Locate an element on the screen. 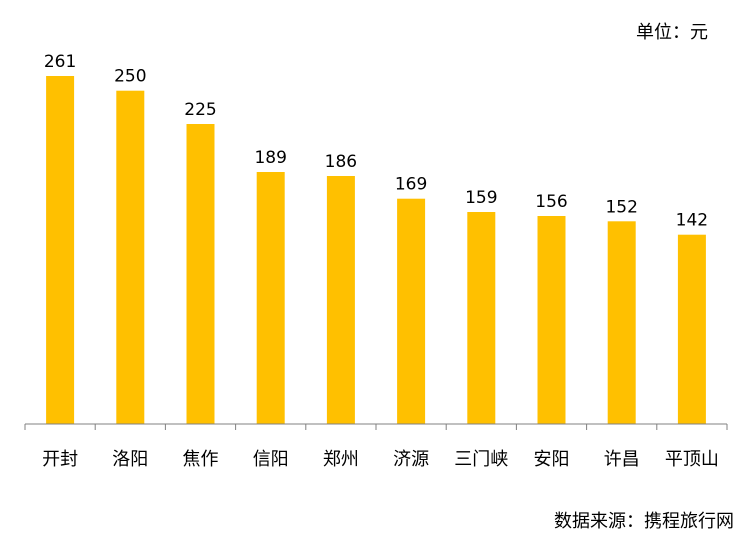 The image size is (752, 541). data-label: 250 is located at coordinates (130, 77).